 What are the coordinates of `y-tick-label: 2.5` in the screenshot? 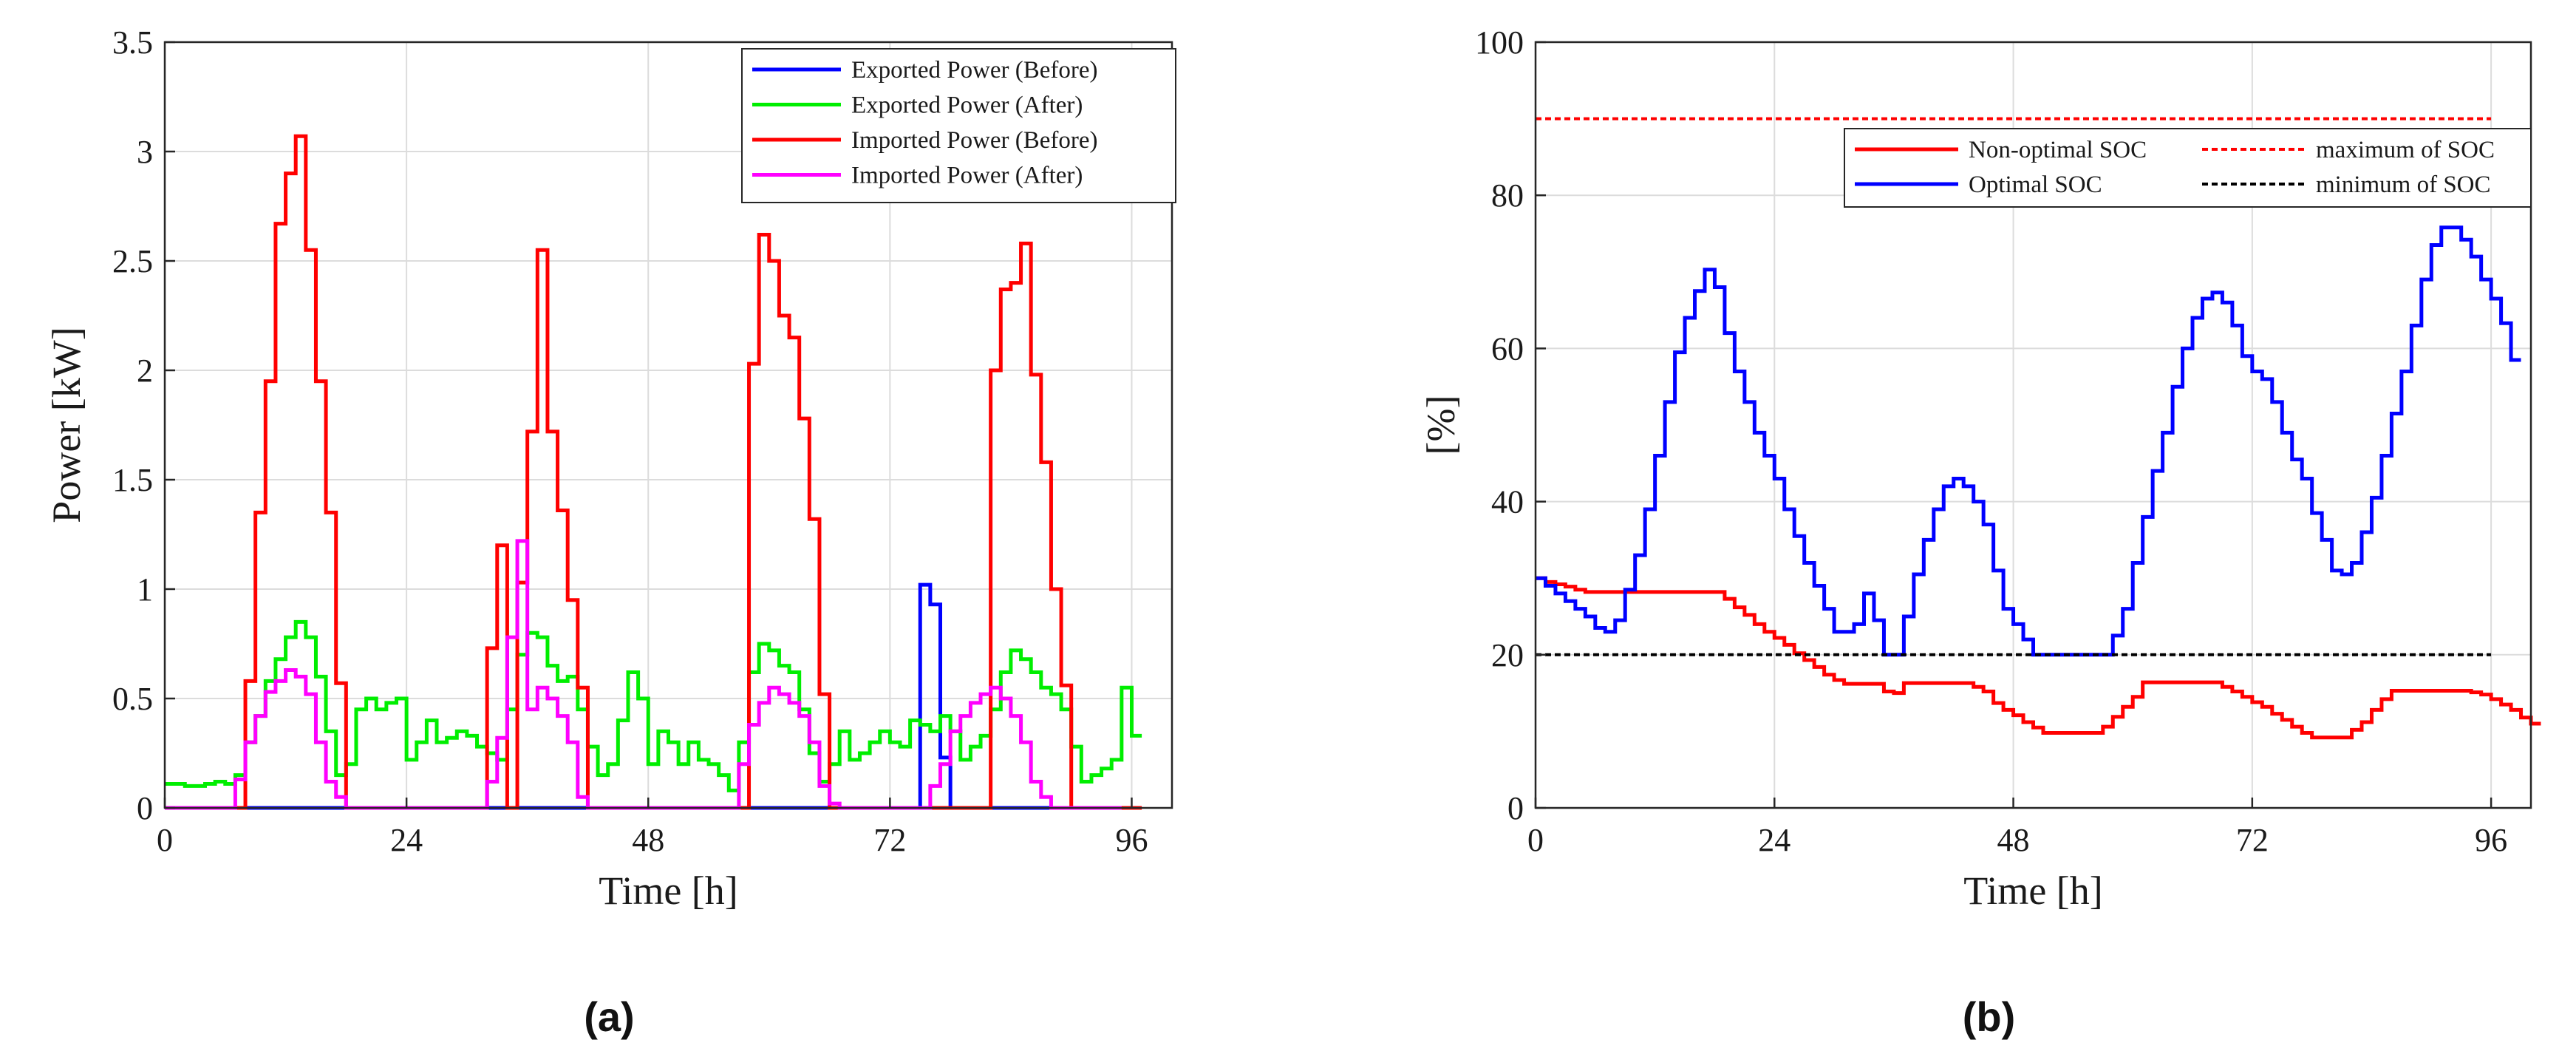 It's located at (132, 261).